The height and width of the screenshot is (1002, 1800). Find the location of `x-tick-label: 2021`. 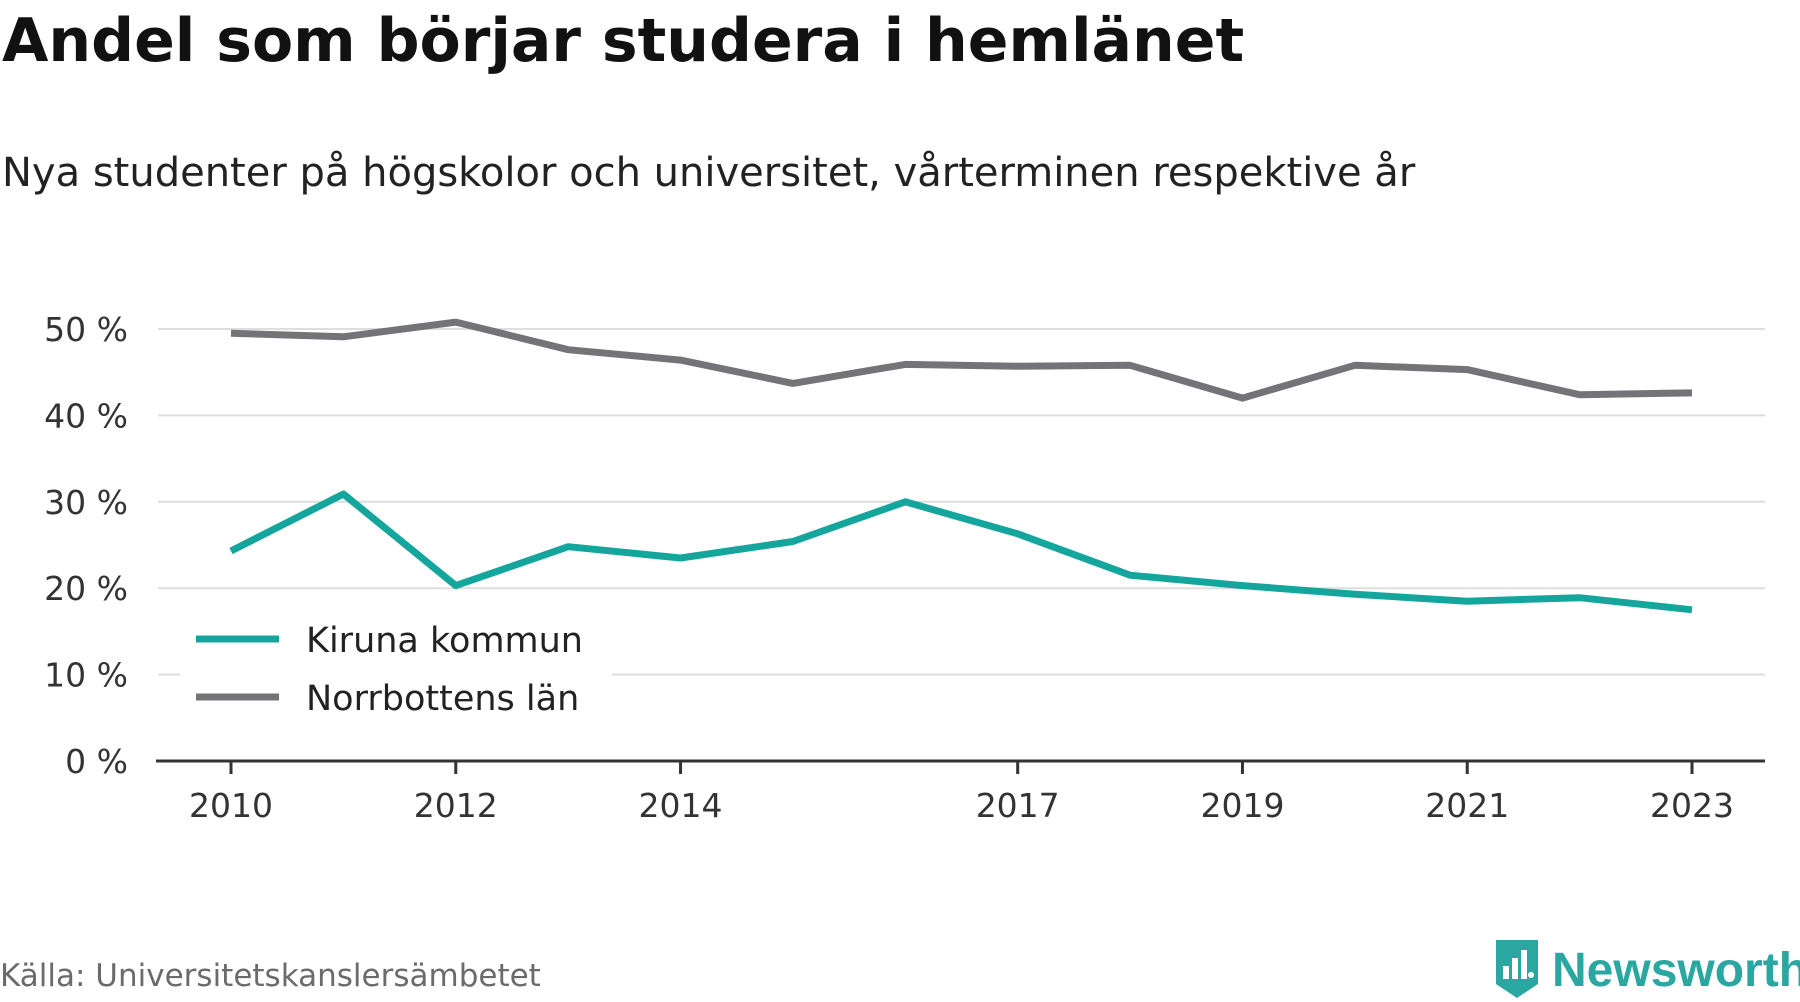

x-tick-label: 2021 is located at coordinates (1467, 805).